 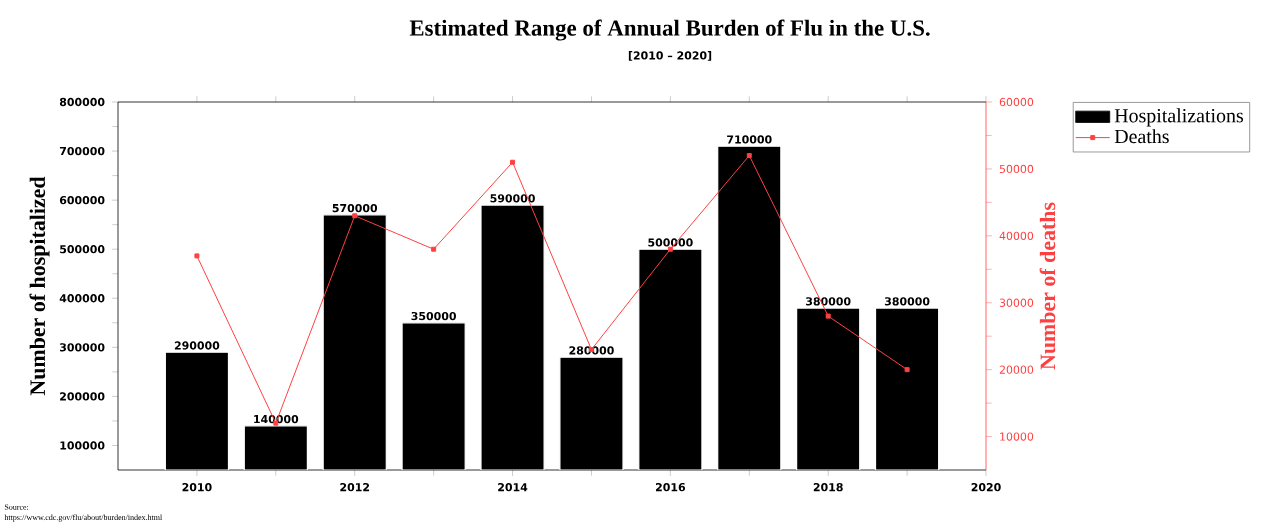 I want to click on y2-axis-title: Number of deaths, so click(x=1047, y=286).